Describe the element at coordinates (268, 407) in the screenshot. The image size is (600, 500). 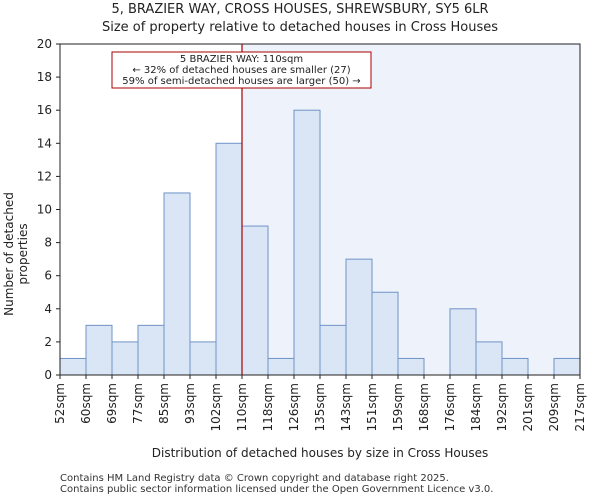
I see `x-tick-label: 118sqm` at that location.